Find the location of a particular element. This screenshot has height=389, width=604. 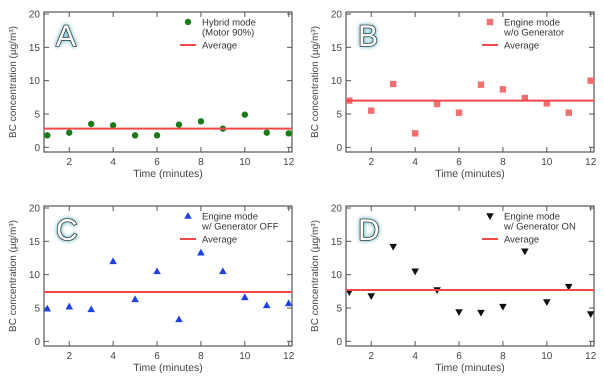

legend-label: Engine mode w/o Generator is located at coordinates (533, 28).